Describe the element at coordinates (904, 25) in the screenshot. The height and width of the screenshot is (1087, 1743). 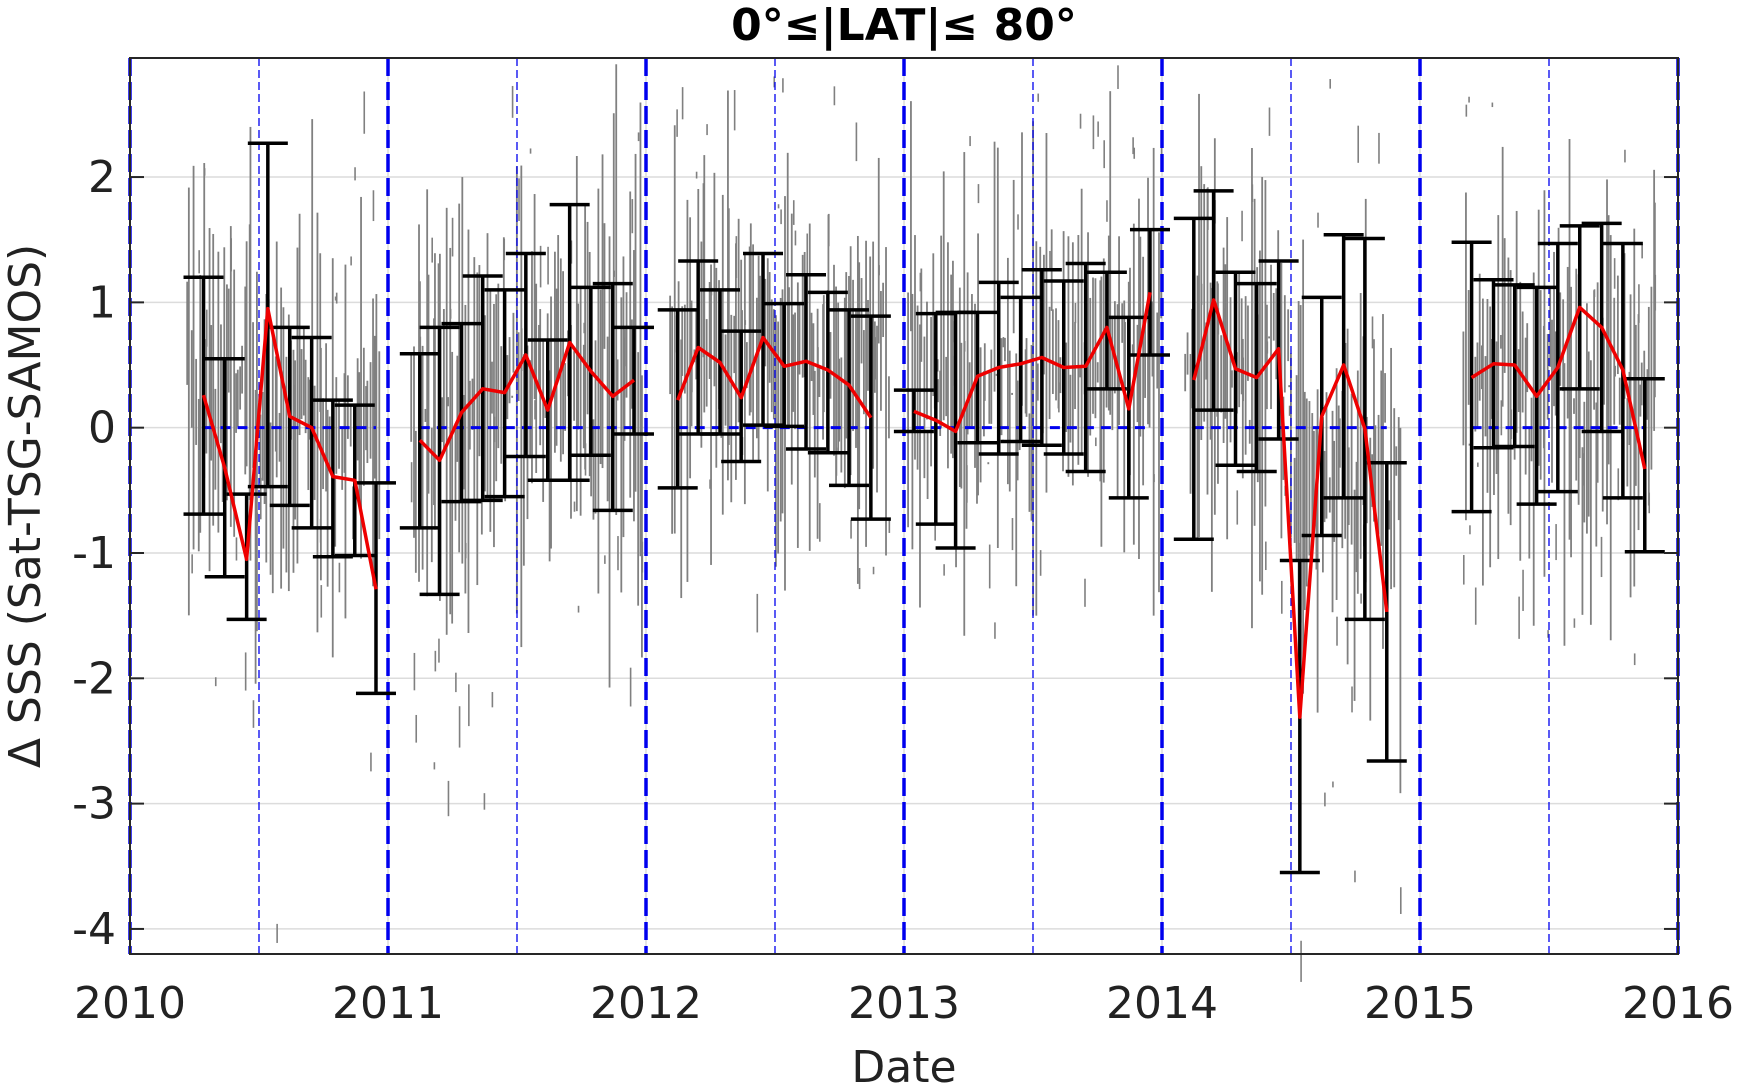
I see `chart-title: 0°≤|LAT|≤ 80°` at that location.